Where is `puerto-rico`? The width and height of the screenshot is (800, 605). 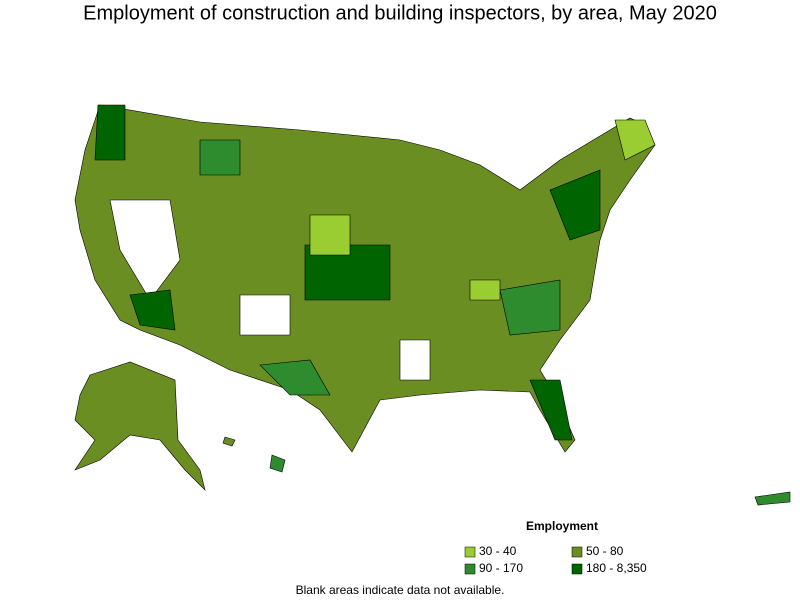
puerto-rico is located at coordinates (772, 498).